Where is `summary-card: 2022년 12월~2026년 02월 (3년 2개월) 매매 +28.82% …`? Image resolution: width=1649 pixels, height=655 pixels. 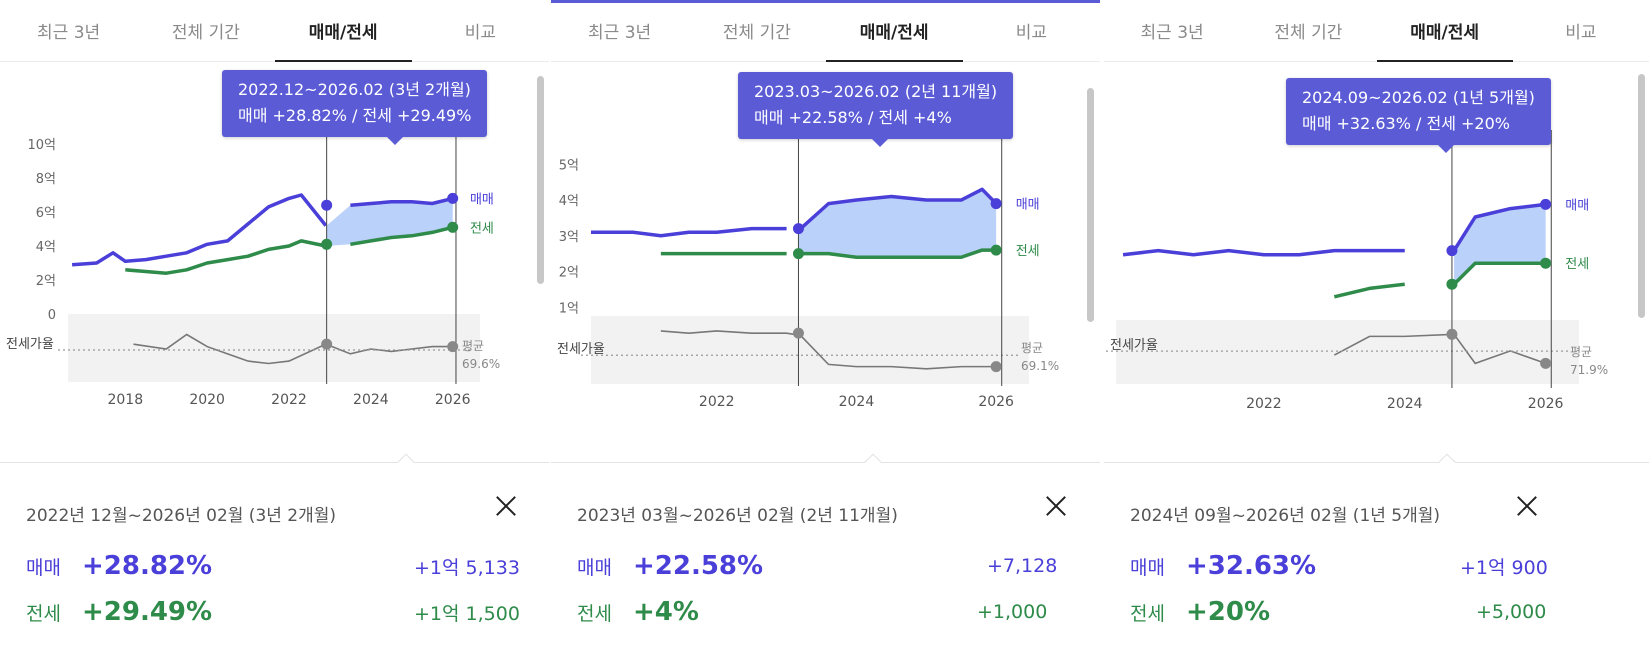 summary-card: 2022년 12월~2026년 02월 (3년 2개월) 매매 +28.82% … is located at coordinates (274, 554).